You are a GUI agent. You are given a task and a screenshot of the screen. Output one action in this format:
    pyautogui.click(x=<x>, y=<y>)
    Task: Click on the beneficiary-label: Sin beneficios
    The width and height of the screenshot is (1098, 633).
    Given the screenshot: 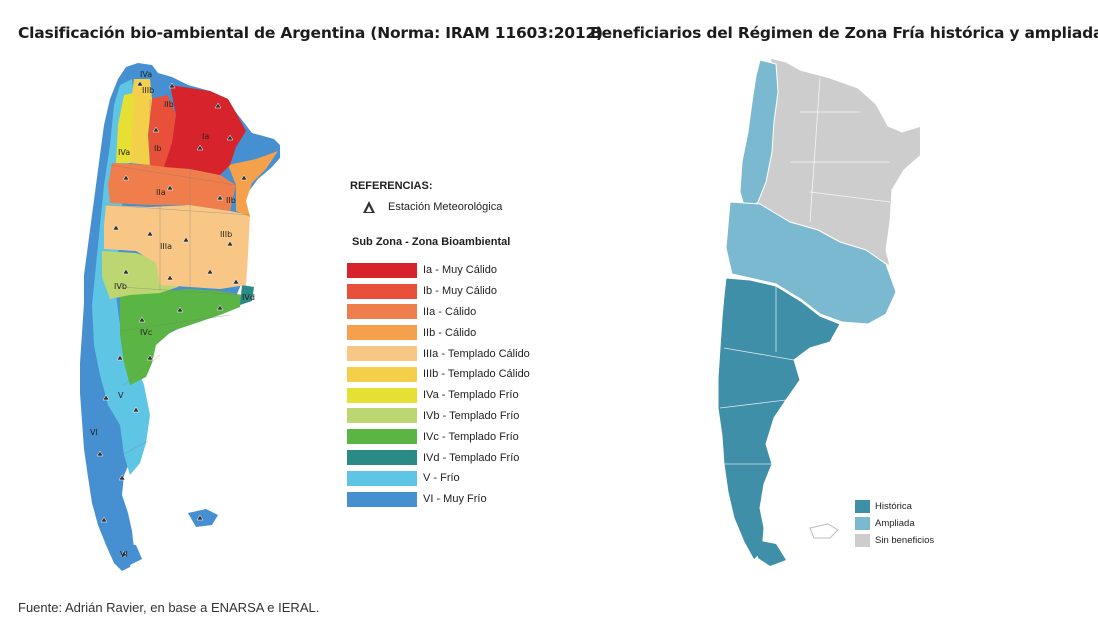 What is the action you would take?
    pyautogui.click(x=905, y=540)
    